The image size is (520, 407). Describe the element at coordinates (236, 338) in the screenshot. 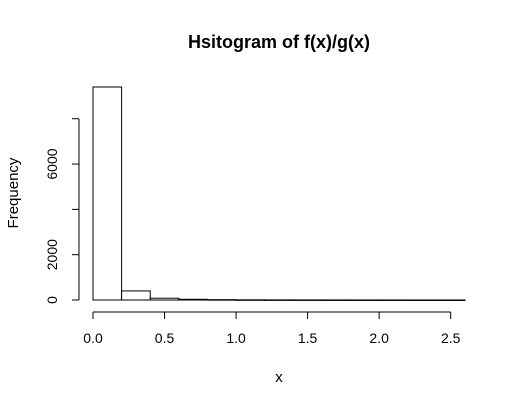

I see `x-tick-label-2: 1.0` at that location.